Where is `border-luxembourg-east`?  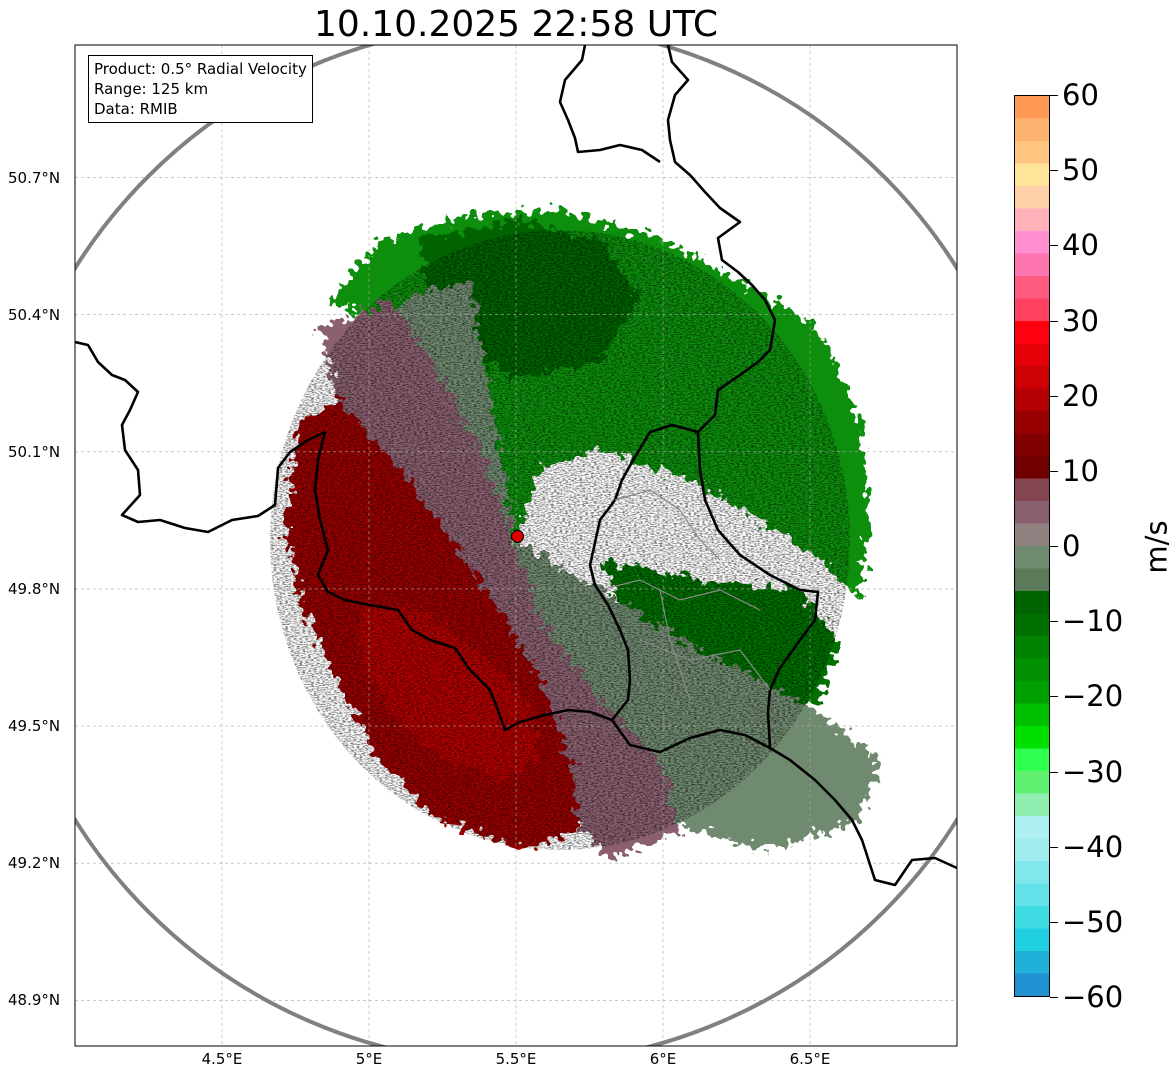
border-luxembourg-east is located at coordinates (682, 383).